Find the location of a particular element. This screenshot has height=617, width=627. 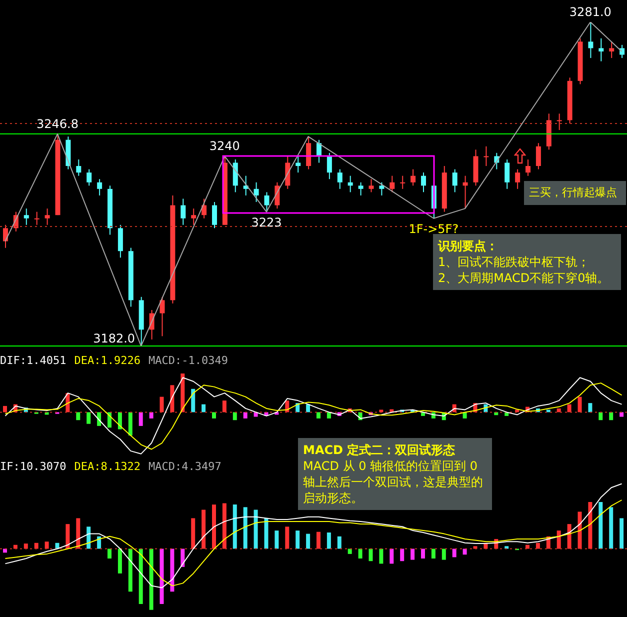

annotation: MACD 定式二：双回试形态 MACD 从 0 轴很低的位置回到 0 轴上然后一个双回试，这是典型的启动形态。 is located at coordinates (393, 474).